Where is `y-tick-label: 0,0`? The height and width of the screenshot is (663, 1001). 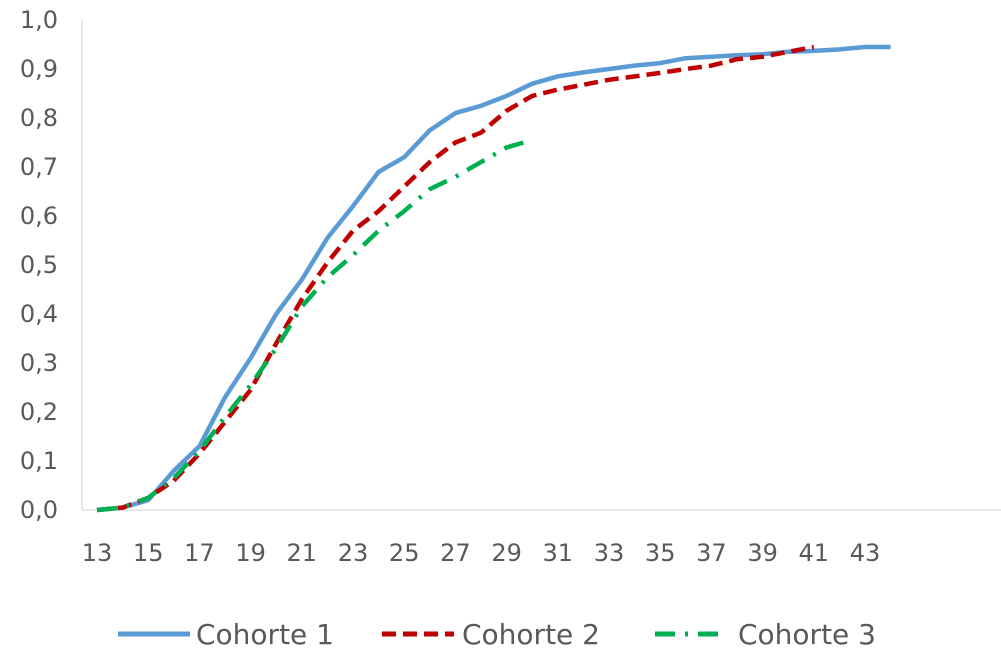 y-tick-label: 0,0 is located at coordinates (39, 510).